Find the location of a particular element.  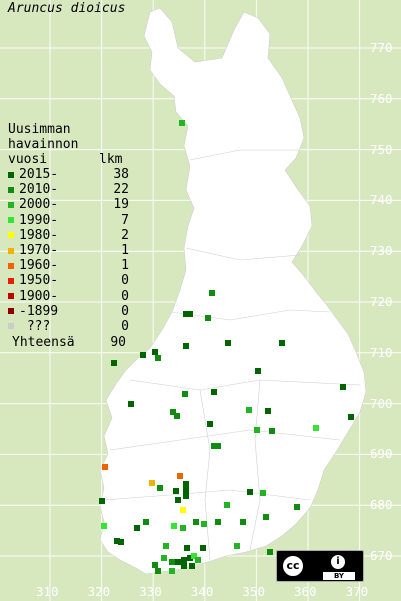

legend-row-label: 2000- is located at coordinates (39, 205).